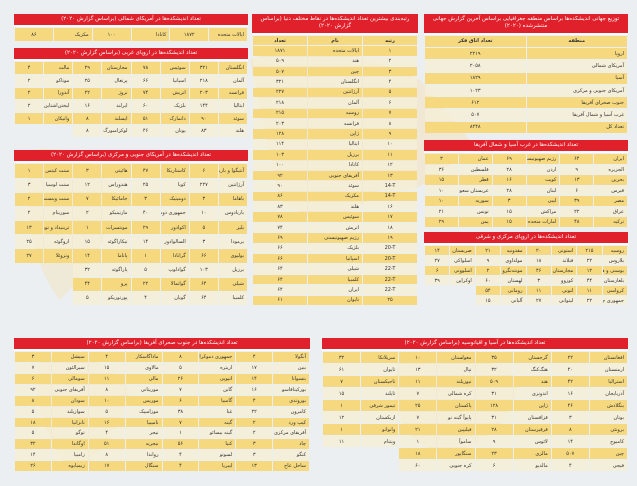 The width and height of the screenshot is (637, 486). What do you see at coordinates (217, 411) in the screenshot?
I see `country-cell: غنا` at bounding box center [217, 411].